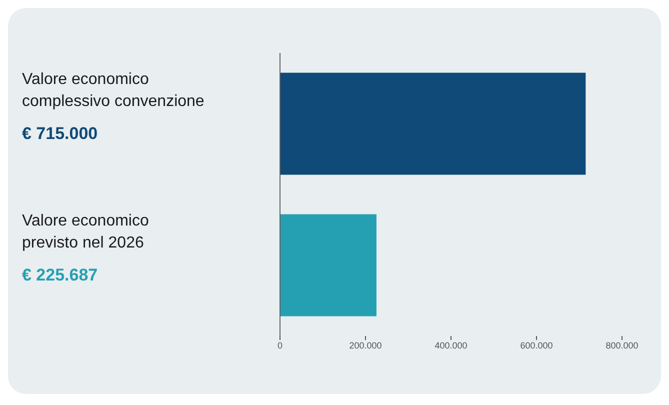 The height and width of the screenshot is (405, 669). What do you see at coordinates (113, 90) in the screenshot?
I see `y-tick-label: Valore economico complessivo convenzione` at bounding box center [113, 90].